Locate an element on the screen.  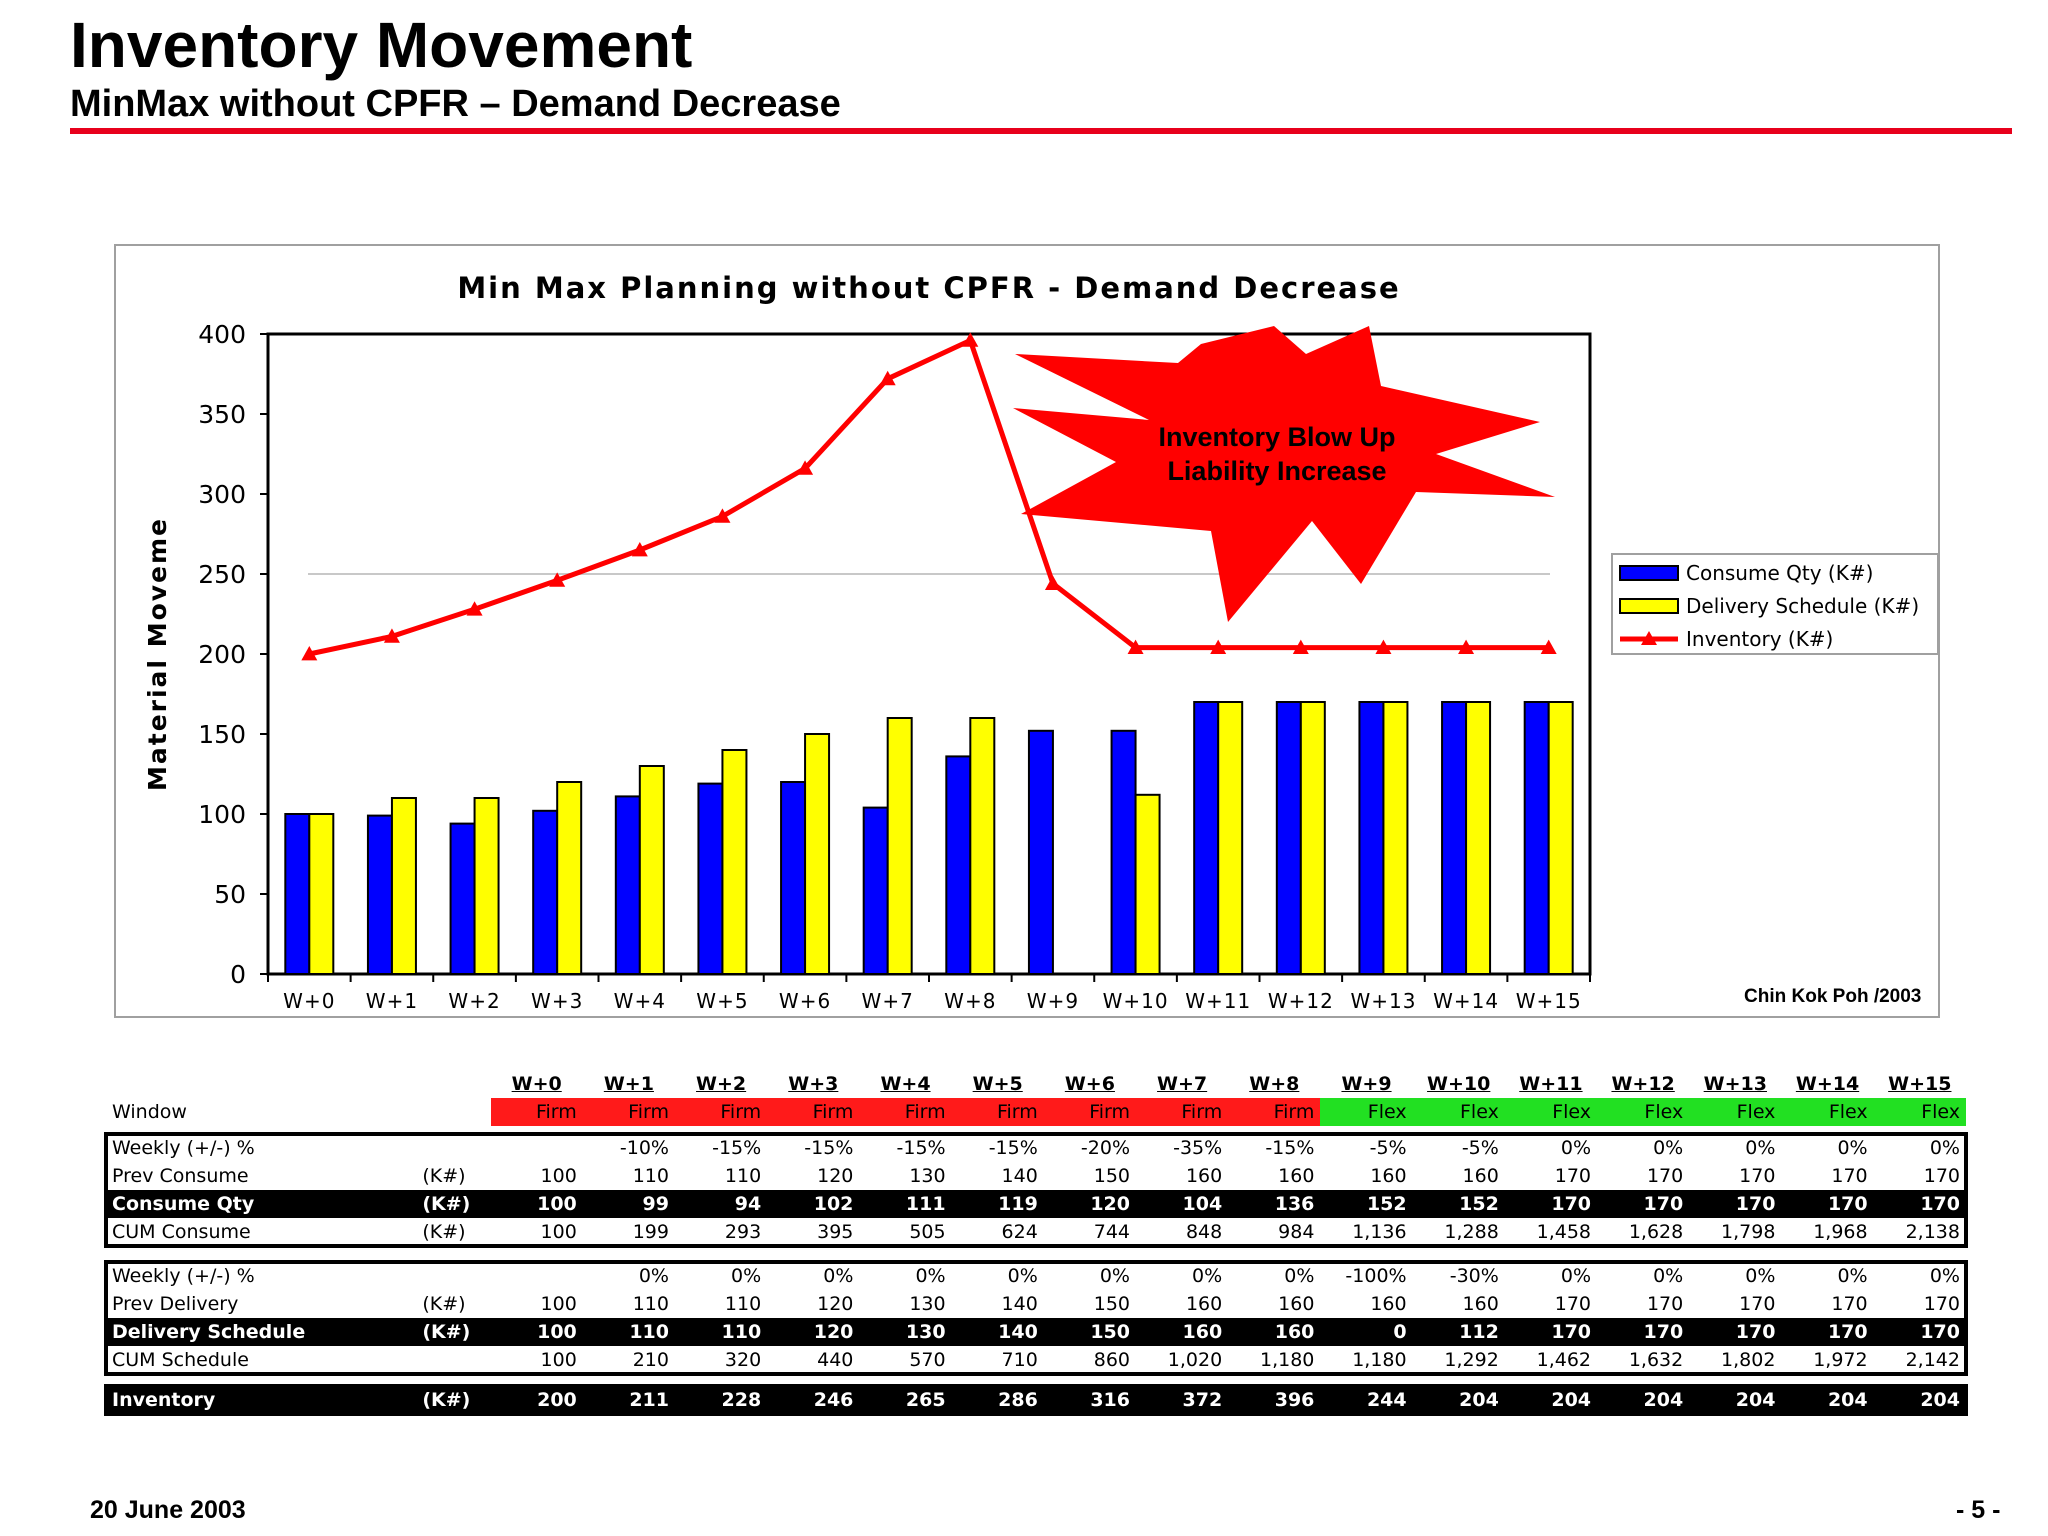
value-cell: -10% is located at coordinates (644, 1148).